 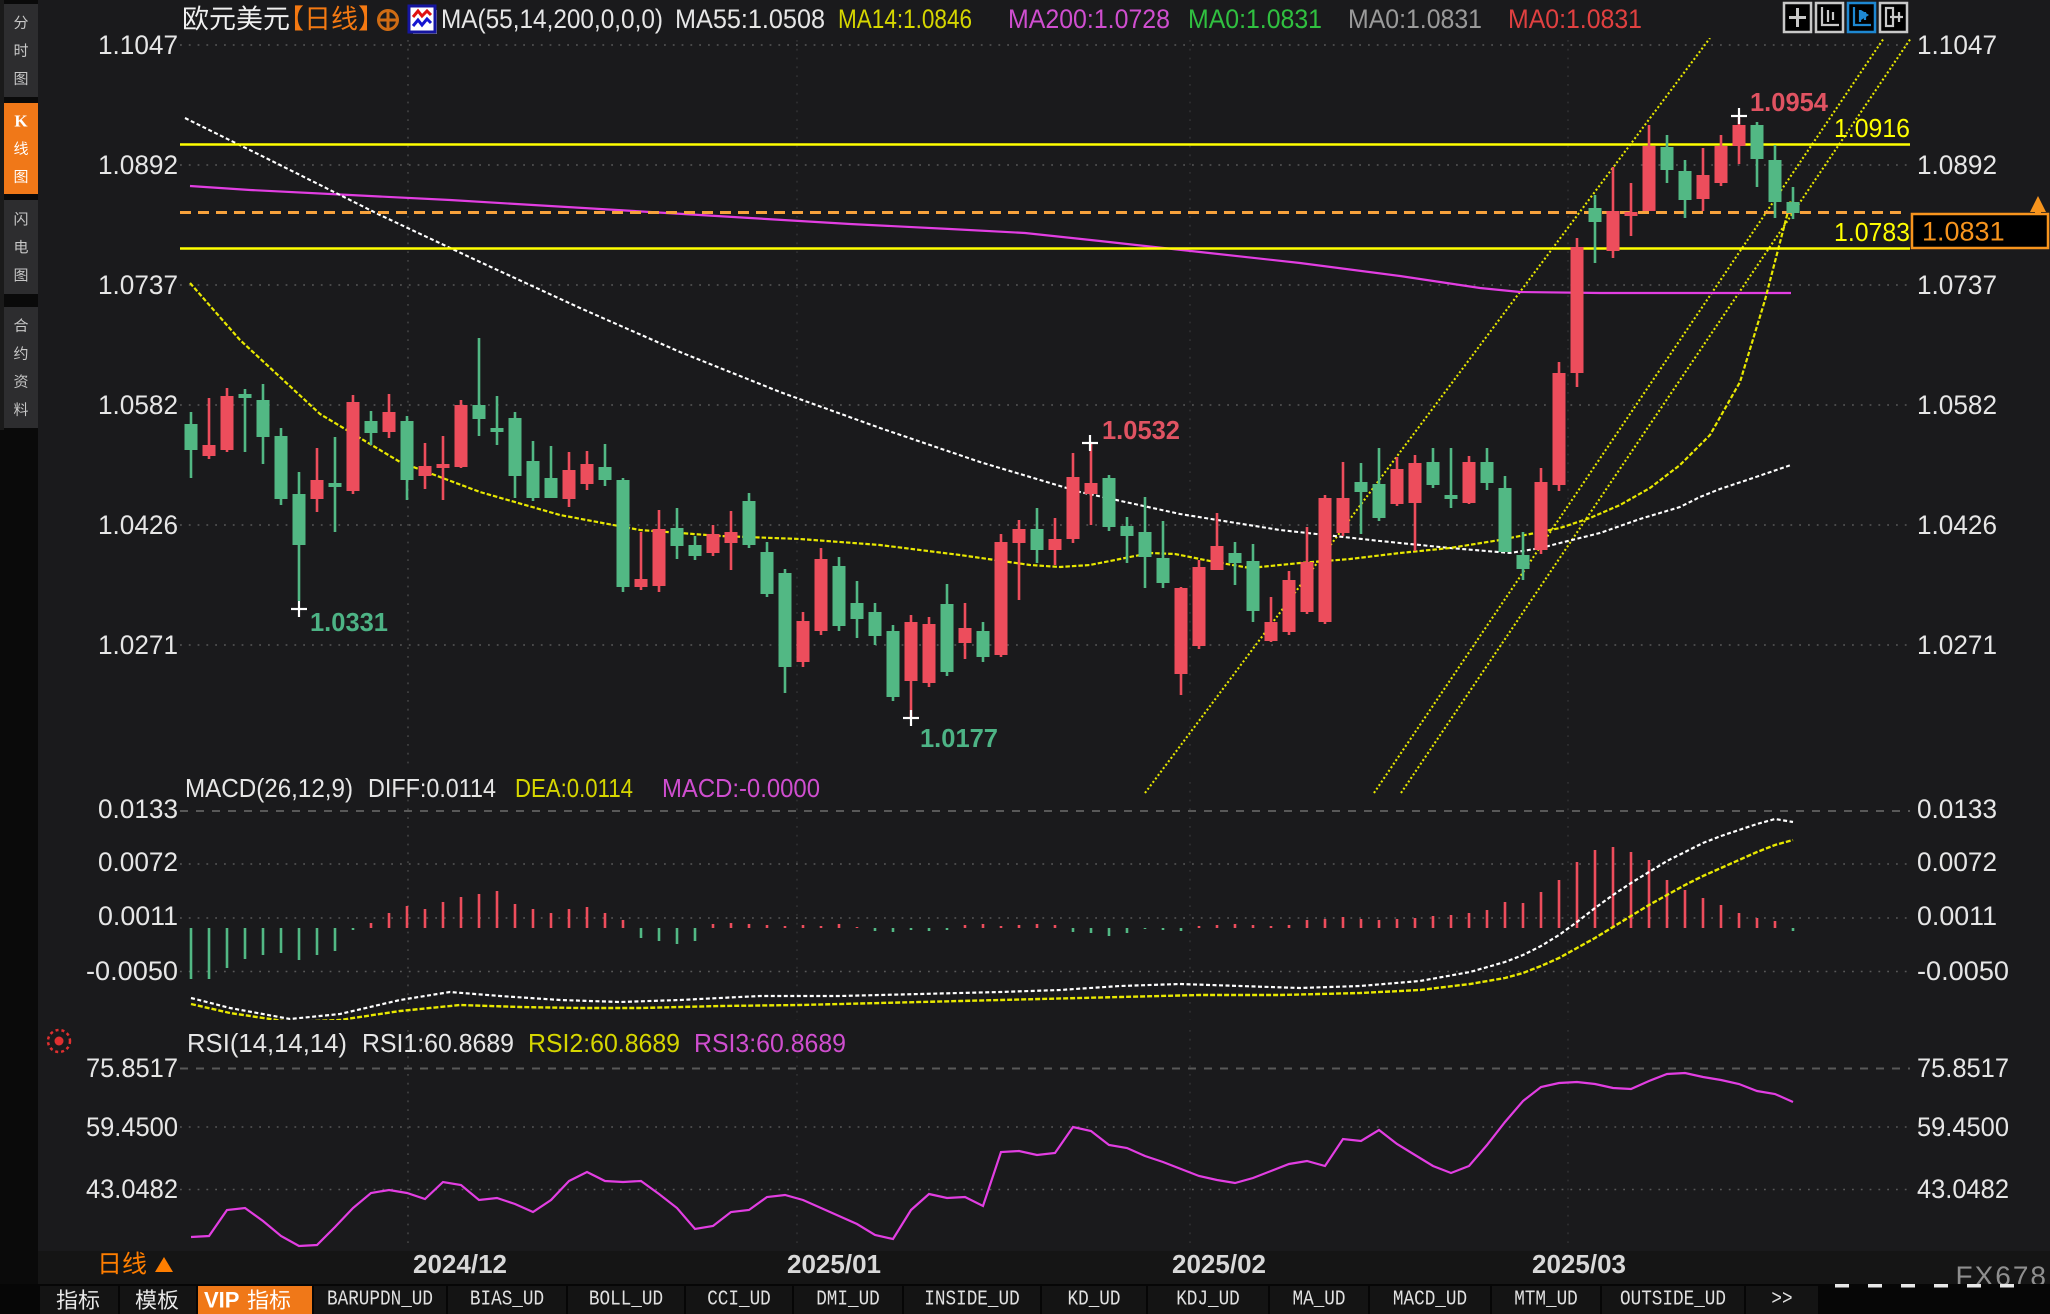 I want to click on svg-text: KDJ_UD, so click(x=1208, y=1300).